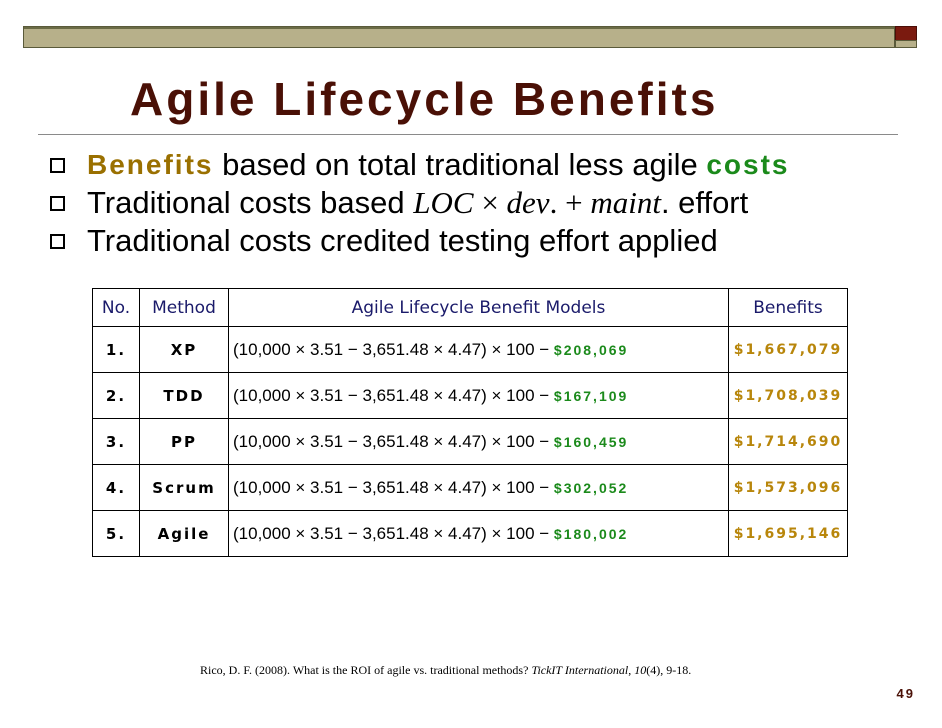 This screenshot has width=942, height=728. I want to click on row-no: 5., so click(116, 533).